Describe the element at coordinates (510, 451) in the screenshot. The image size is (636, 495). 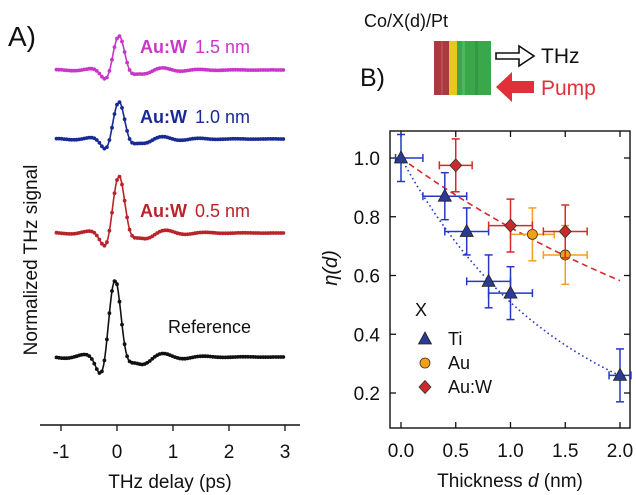
I see `panel-b-x-tick-label: 1.0` at that location.